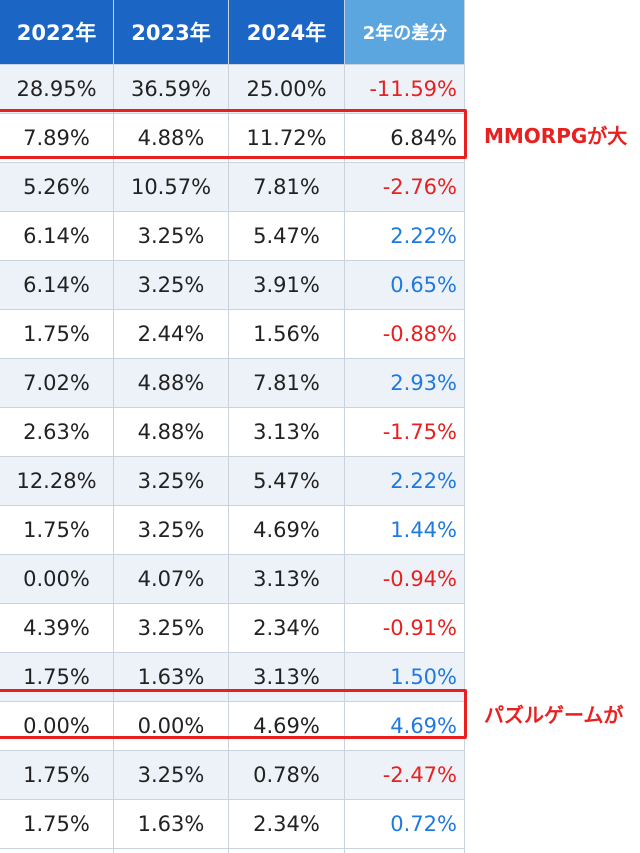 This screenshot has height=853, width=640. I want to click on annotation-puzzle: パズルゲームが, so click(554, 715).